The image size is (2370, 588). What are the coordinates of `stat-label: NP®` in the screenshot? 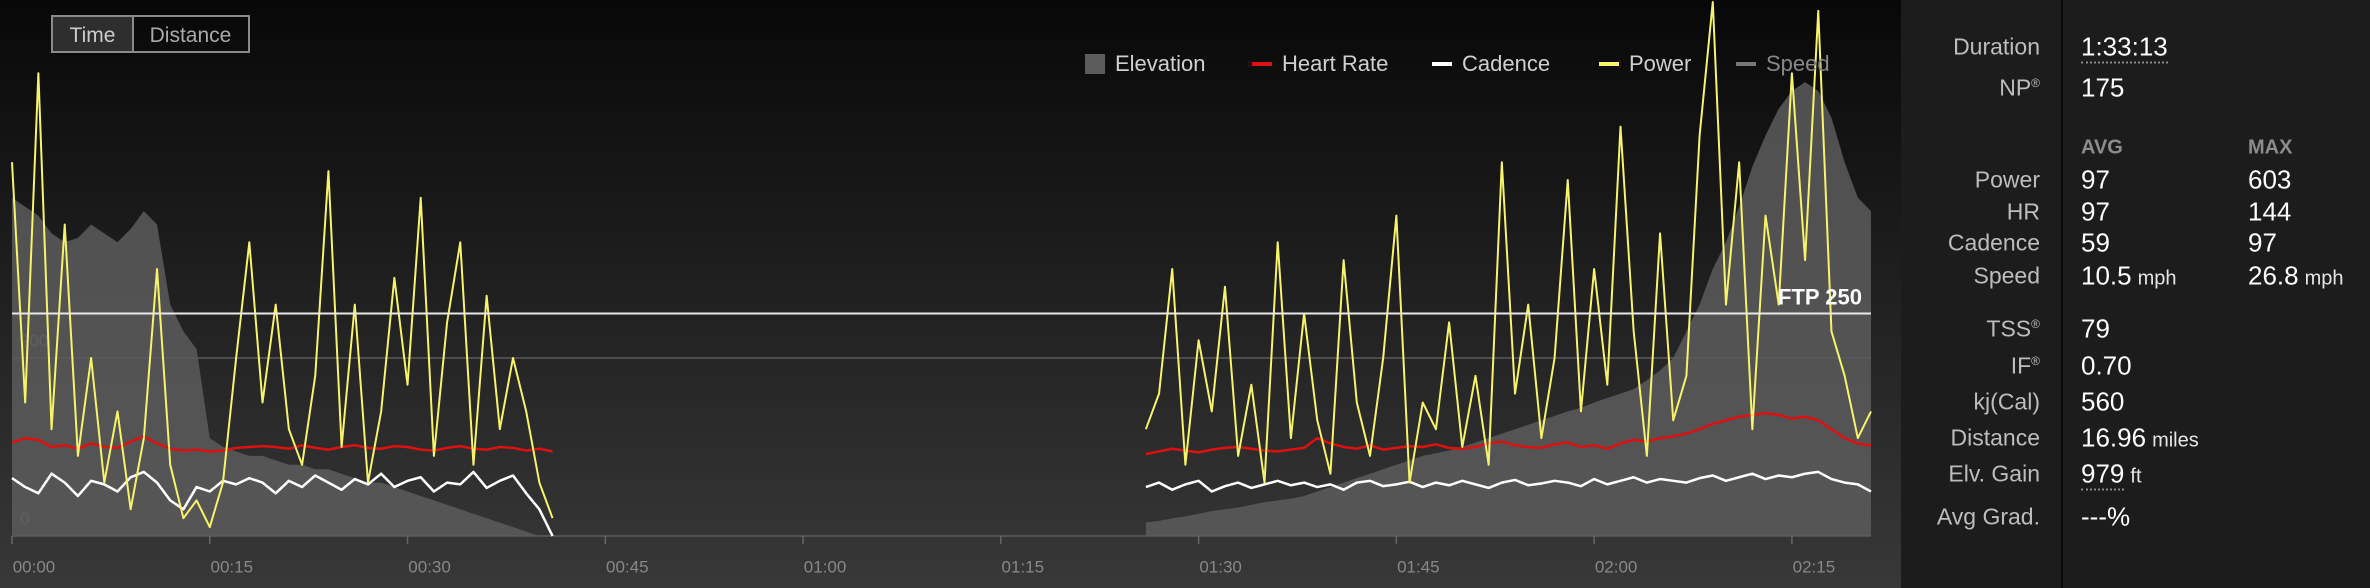 It's located at (2019, 88).